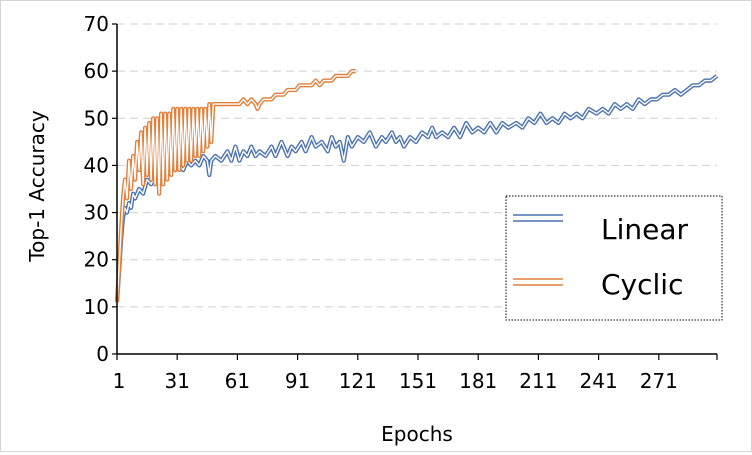  What do you see at coordinates (96, 307) in the screenshot?
I see `y-tick-label: 10` at bounding box center [96, 307].